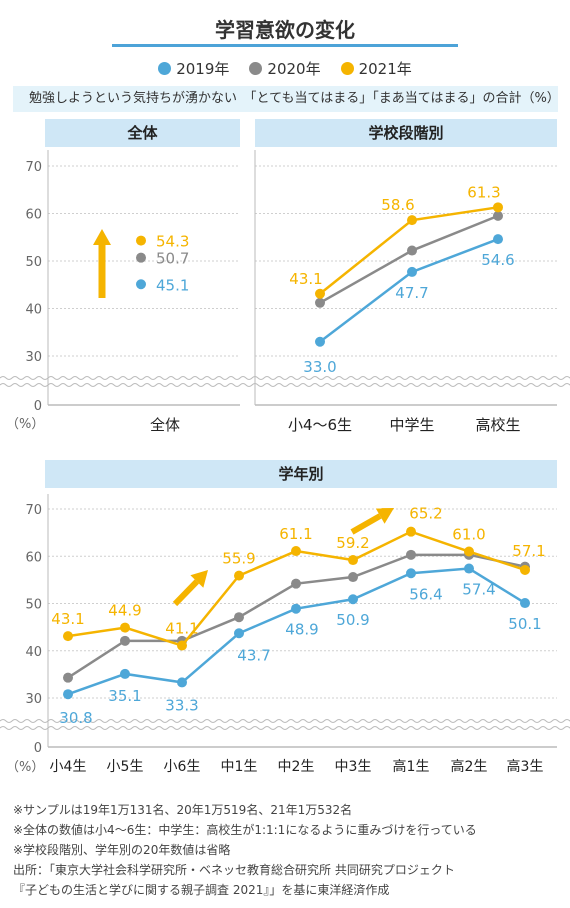  Describe the element at coordinates (186, 593) in the screenshot. I see `trend-arrow-elementary-shaft` at that location.